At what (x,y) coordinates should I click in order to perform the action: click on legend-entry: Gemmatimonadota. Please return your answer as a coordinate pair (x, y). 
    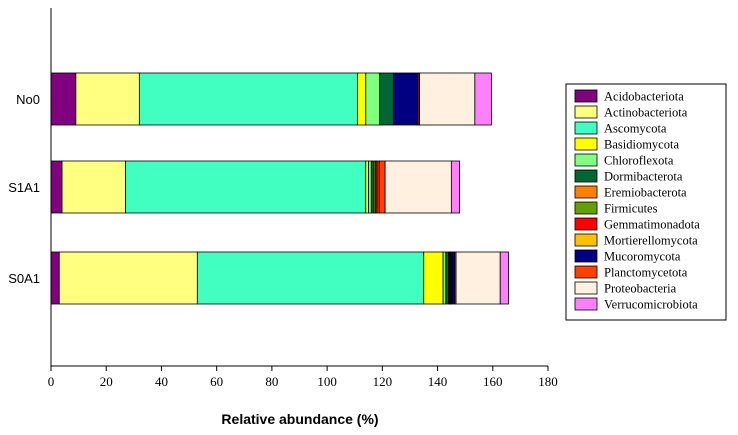
    Looking at the image, I should click on (652, 225).